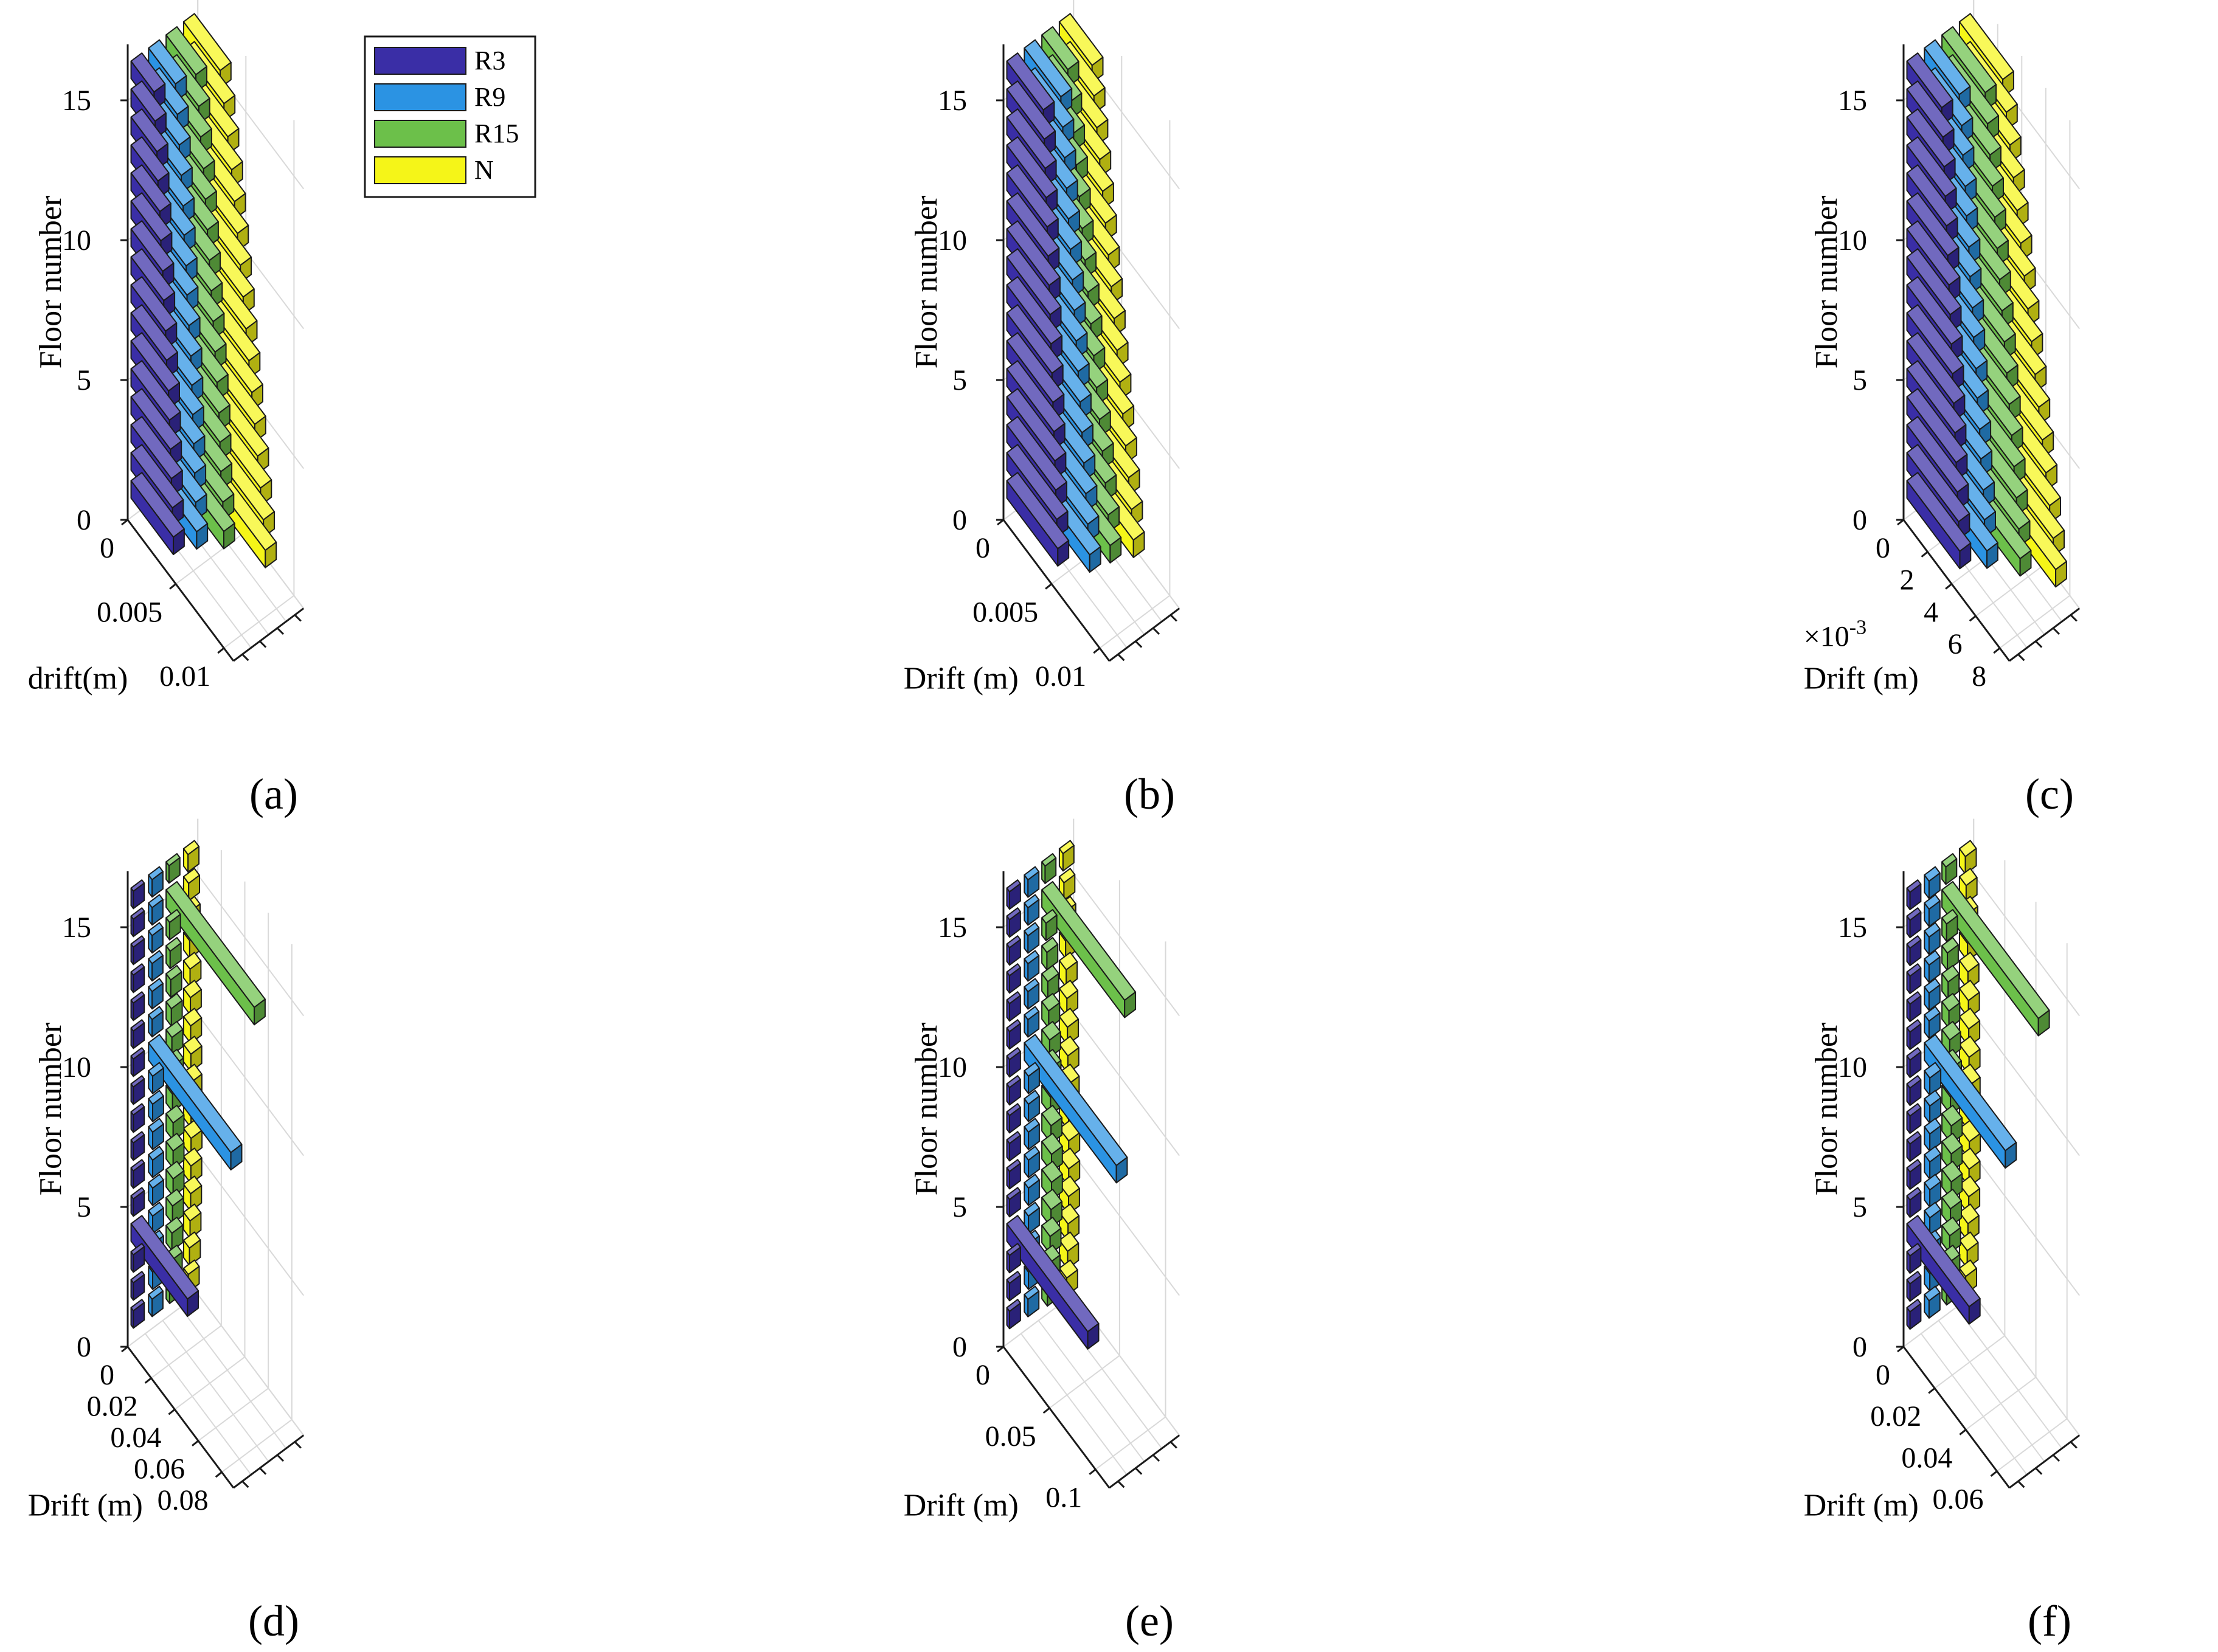 This screenshot has width=2218, height=1652. Describe the element at coordinates (450, 116) in the screenshot. I see `legend: R3 R9 R15 N` at that location.